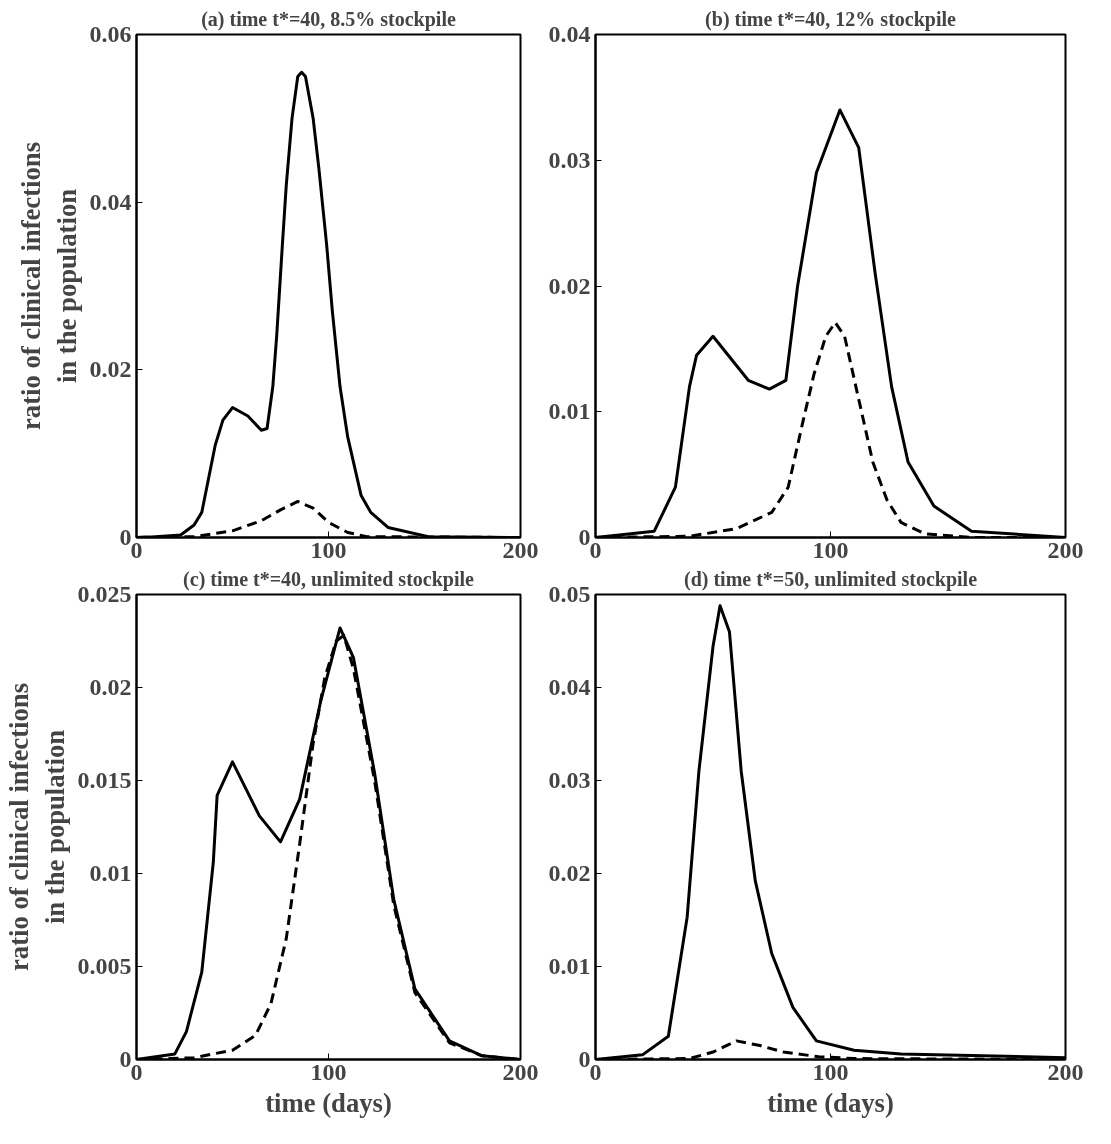  I want to click on chart-title: (b) time t*=40, 12% stockpile, so click(831, 19).